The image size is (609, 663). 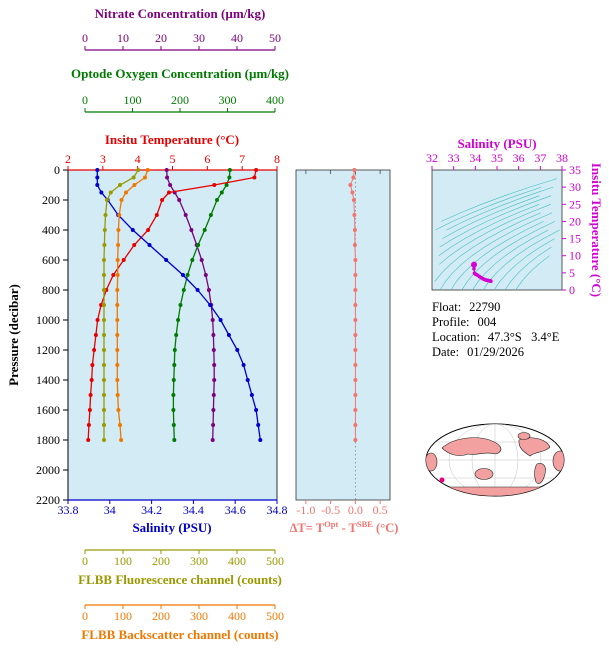 I want to click on delta-label-part: (°C), so click(x=385, y=528).